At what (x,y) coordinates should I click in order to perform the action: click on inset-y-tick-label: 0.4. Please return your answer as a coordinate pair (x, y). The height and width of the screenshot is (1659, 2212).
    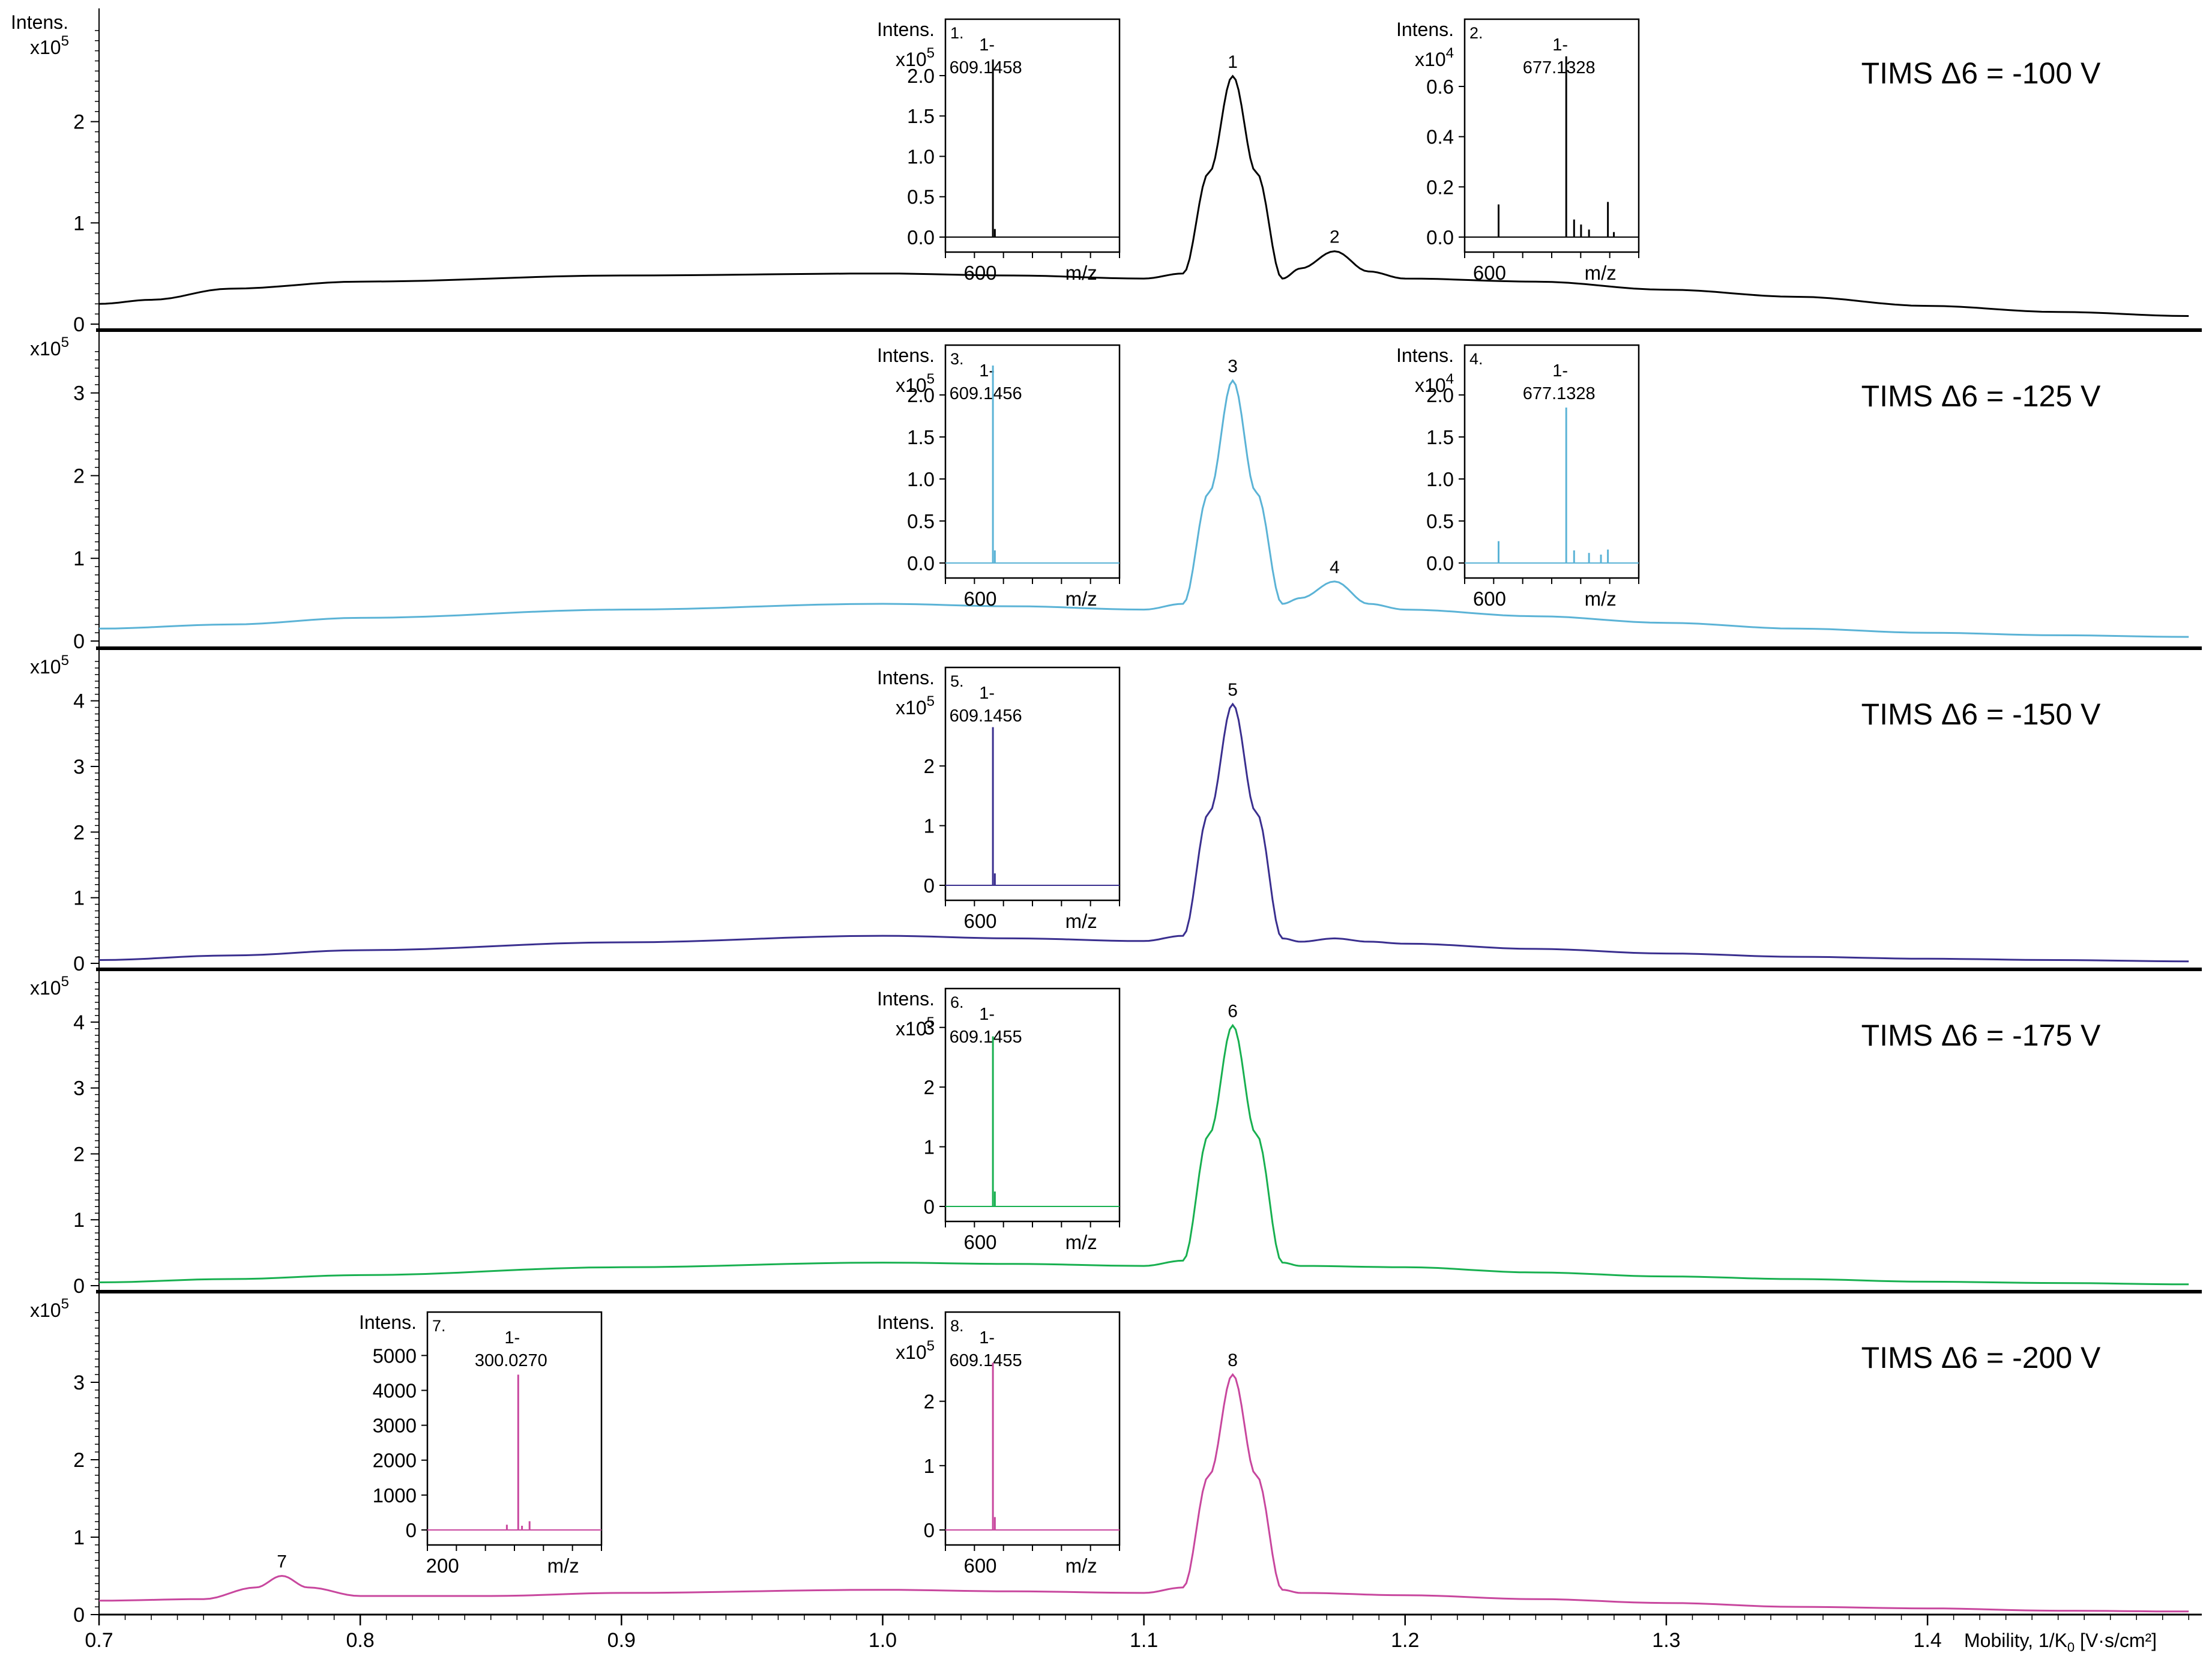
    Looking at the image, I should click on (1440, 137).